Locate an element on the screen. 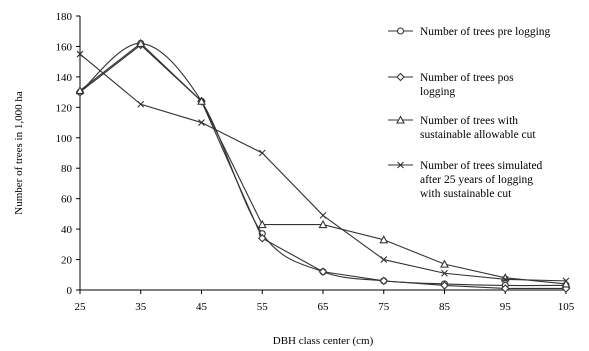 The height and width of the screenshot is (351, 589). y-tick-label: 100 is located at coordinates (64, 139).